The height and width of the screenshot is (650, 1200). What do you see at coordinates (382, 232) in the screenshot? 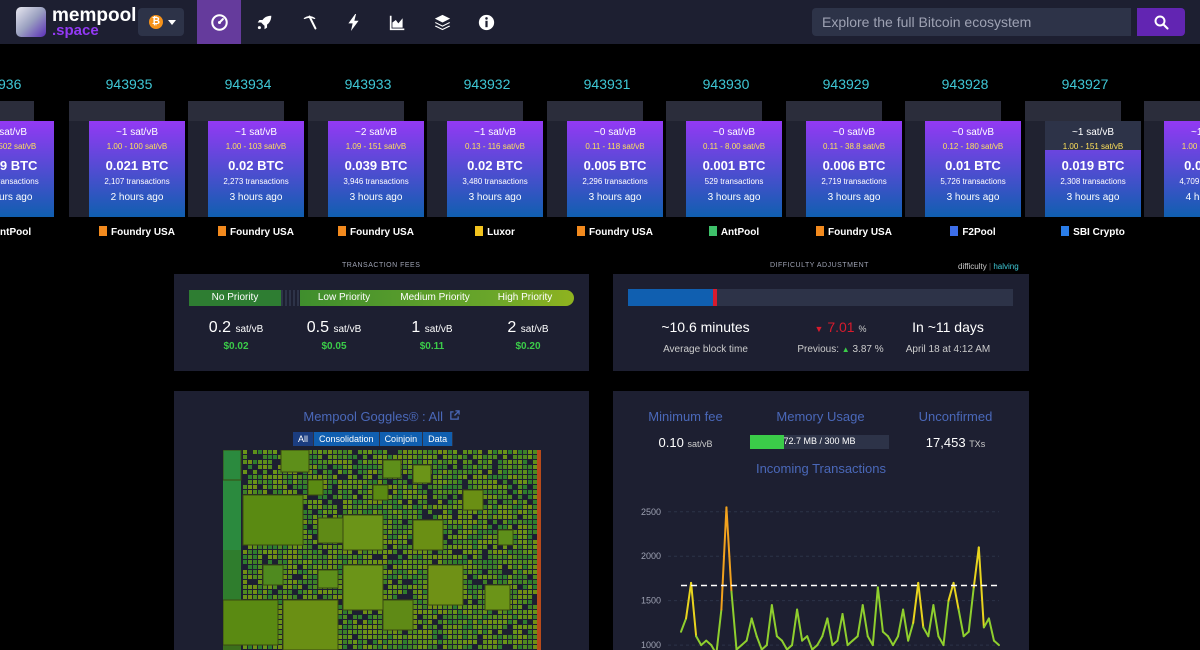
I see `pool-name: Foundry USA` at bounding box center [382, 232].